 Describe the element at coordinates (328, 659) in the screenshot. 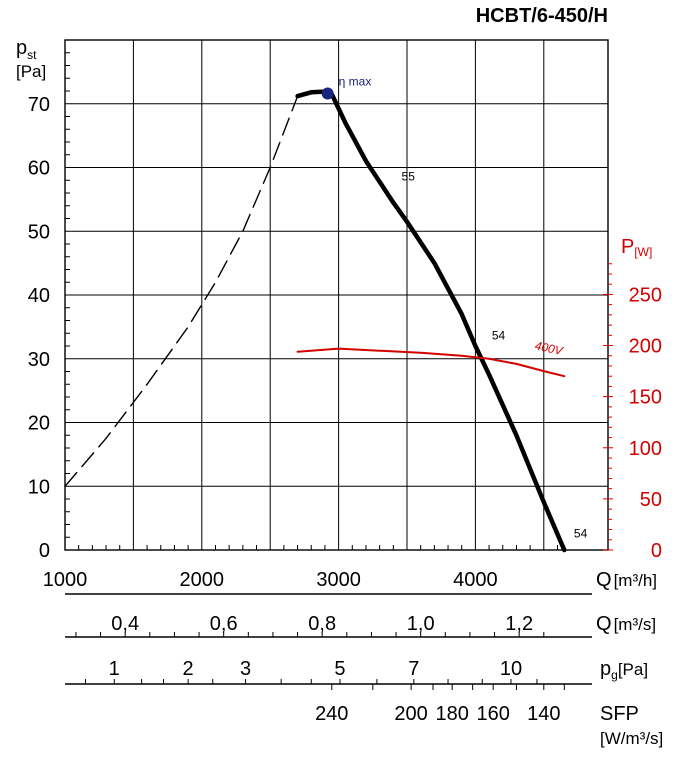

I see `secondary-scales: 0,4 0,6 0,8 1,0 1,2 1 2 3 5 7 10 240 200 180 160 140` at that location.